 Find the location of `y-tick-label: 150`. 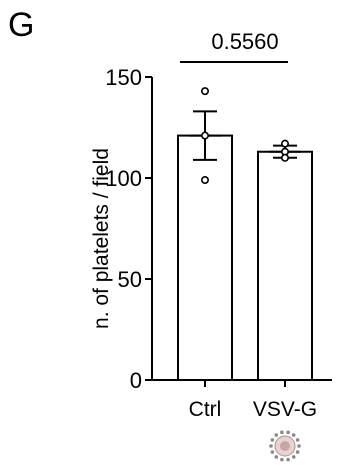

y-tick-label: 150 is located at coordinates (123, 77).